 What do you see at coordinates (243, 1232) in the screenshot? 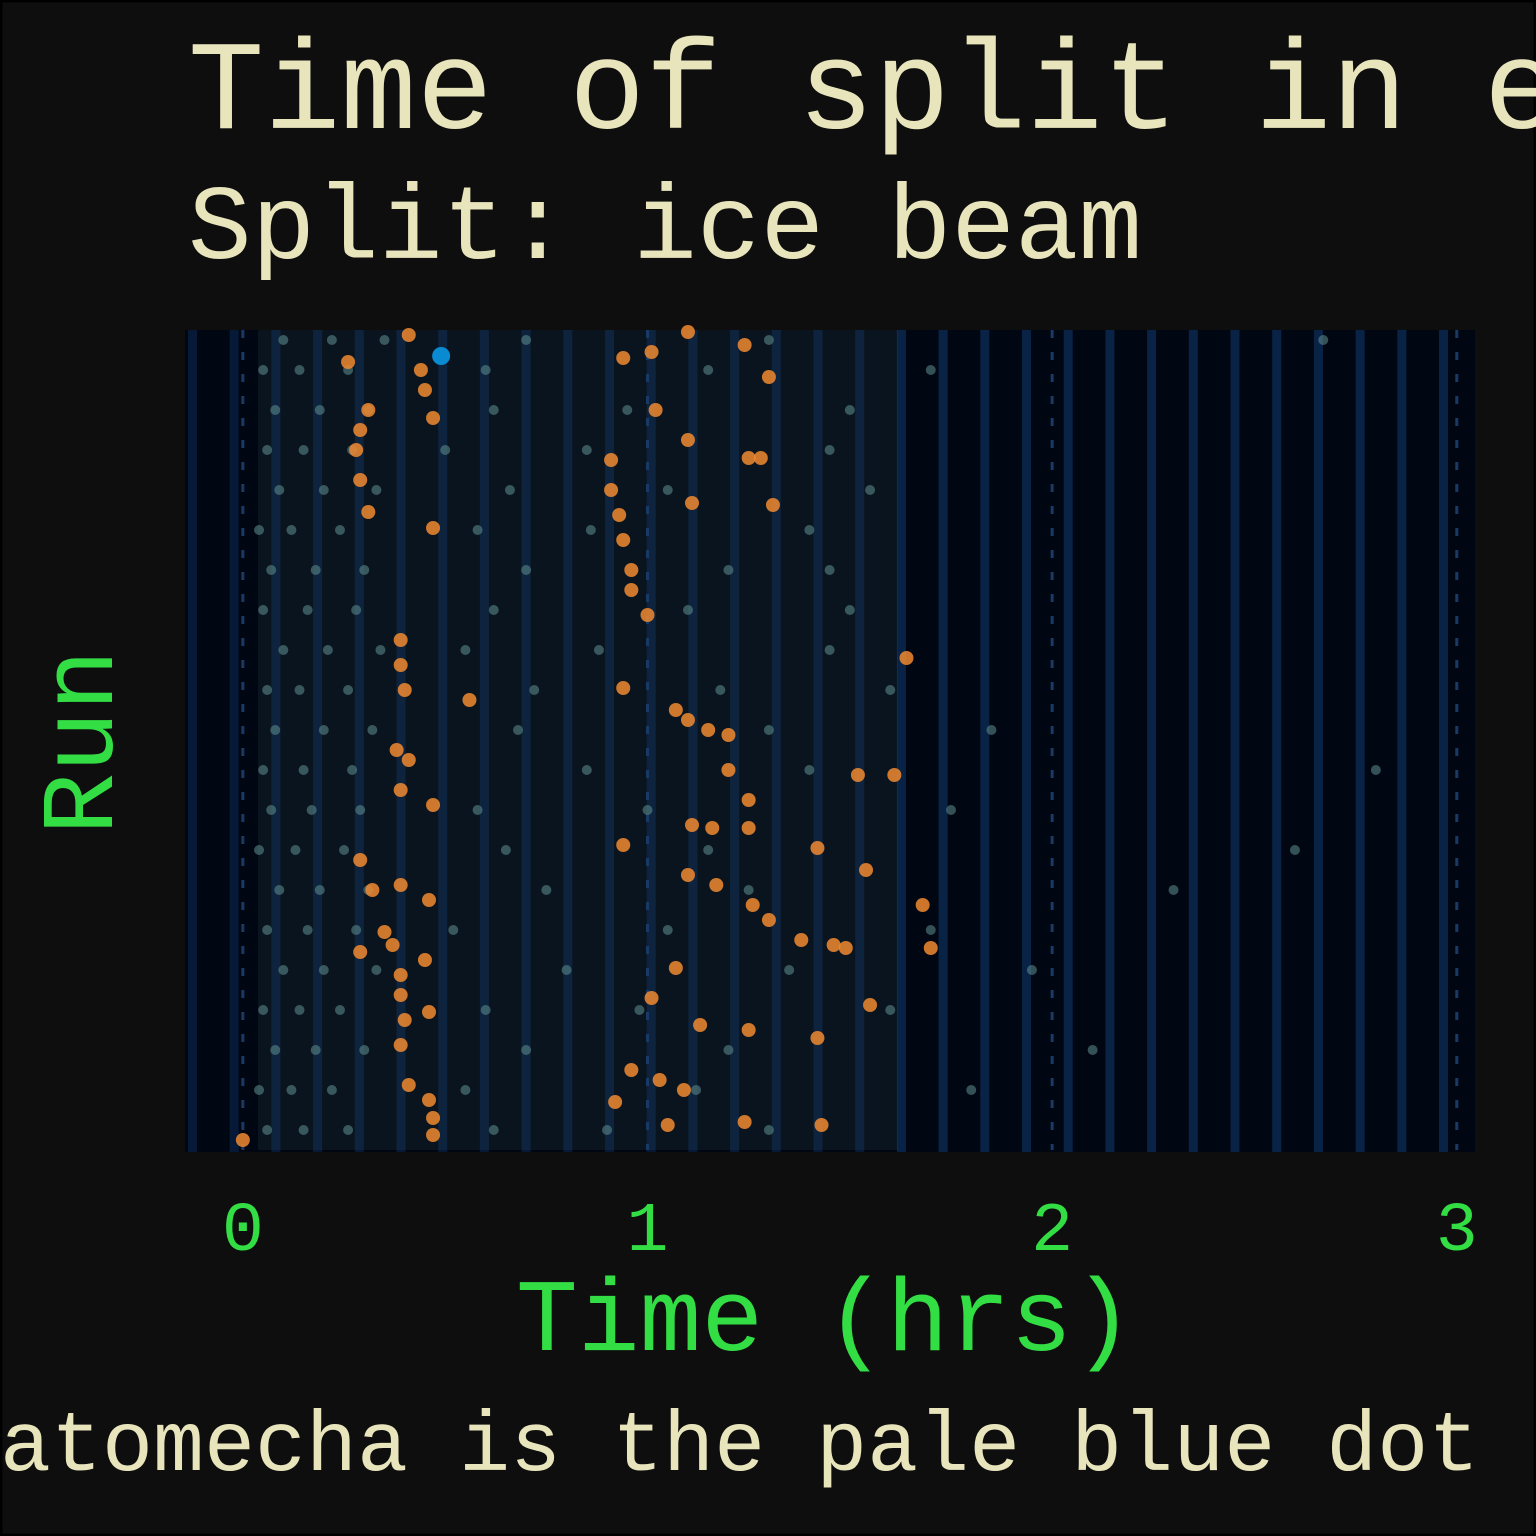
I see `x-tick-label: 0` at bounding box center [243, 1232].